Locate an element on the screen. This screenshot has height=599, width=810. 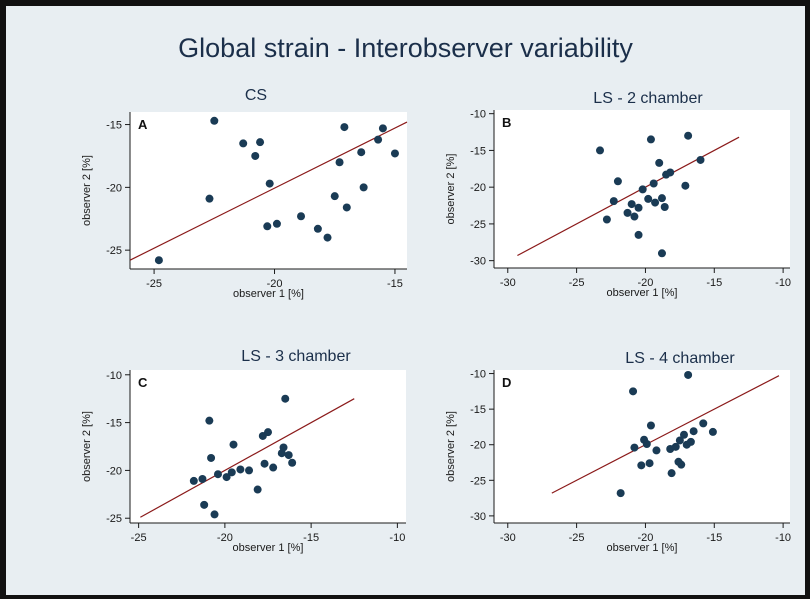
panel-letter: B is located at coordinates (506, 122).